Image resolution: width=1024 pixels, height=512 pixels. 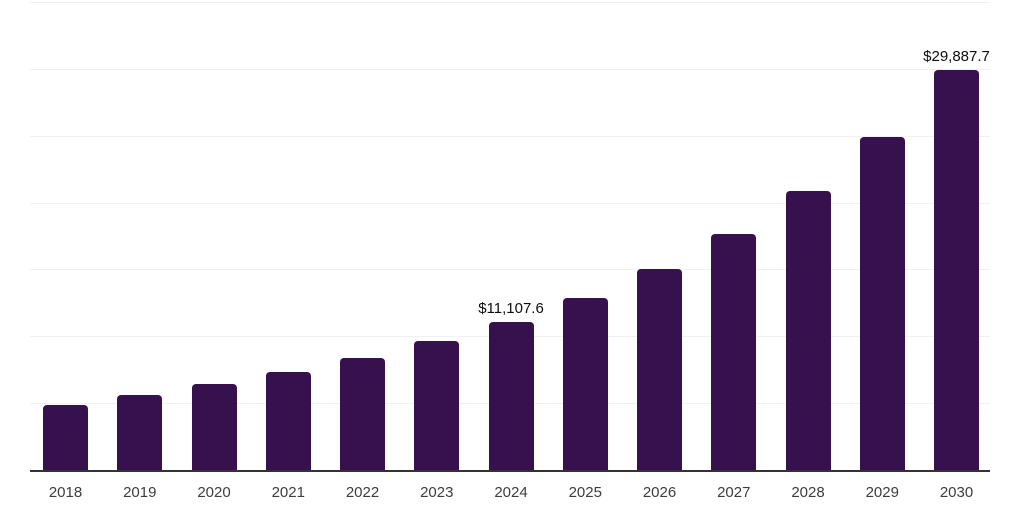 I want to click on bar-column: $11,107.6, so click(x=511, y=385).